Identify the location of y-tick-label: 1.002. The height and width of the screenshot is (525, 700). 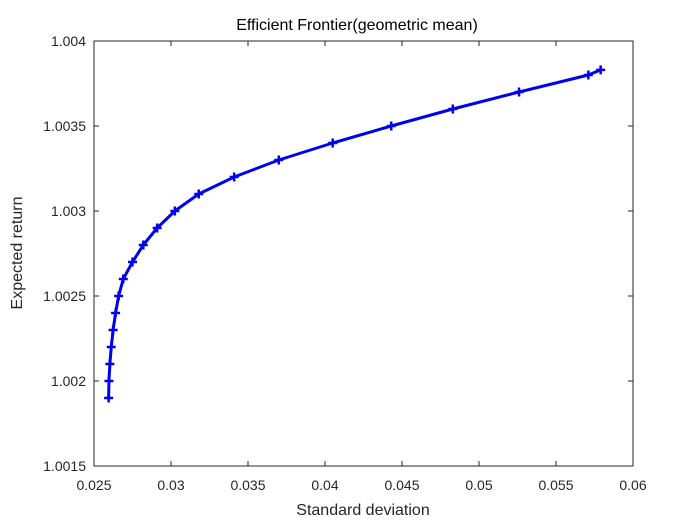
(68, 381).